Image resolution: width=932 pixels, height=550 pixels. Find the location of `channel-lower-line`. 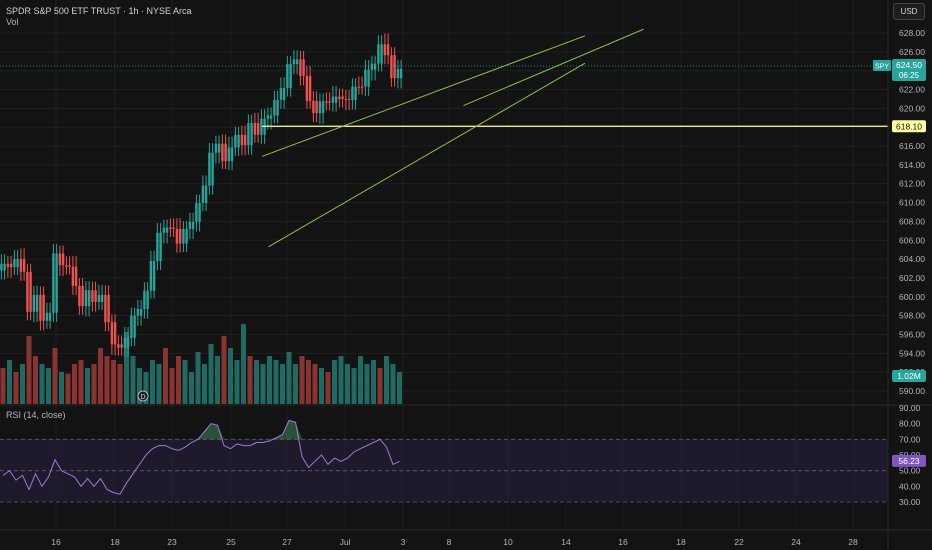

channel-lower-line is located at coordinates (427, 155).